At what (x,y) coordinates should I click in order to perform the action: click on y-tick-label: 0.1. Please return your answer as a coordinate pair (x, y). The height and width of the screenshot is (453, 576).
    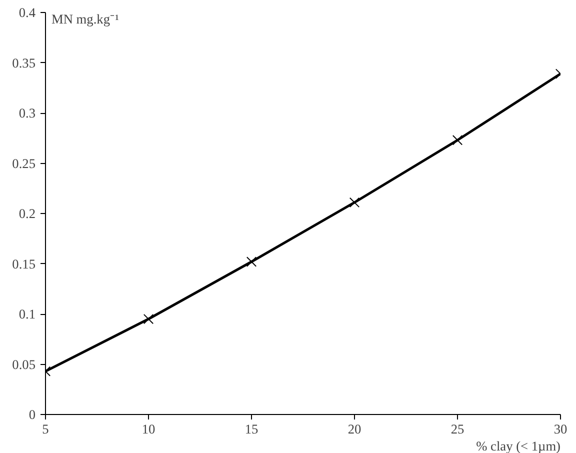
    Looking at the image, I should click on (27, 314).